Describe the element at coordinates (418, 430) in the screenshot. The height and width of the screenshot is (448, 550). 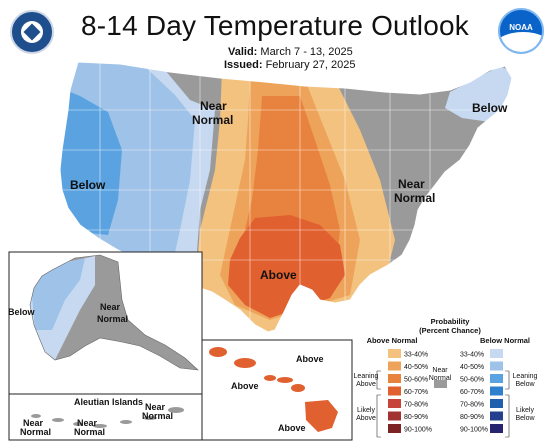
I see `legend-above-range-7: 90-100%` at that location.